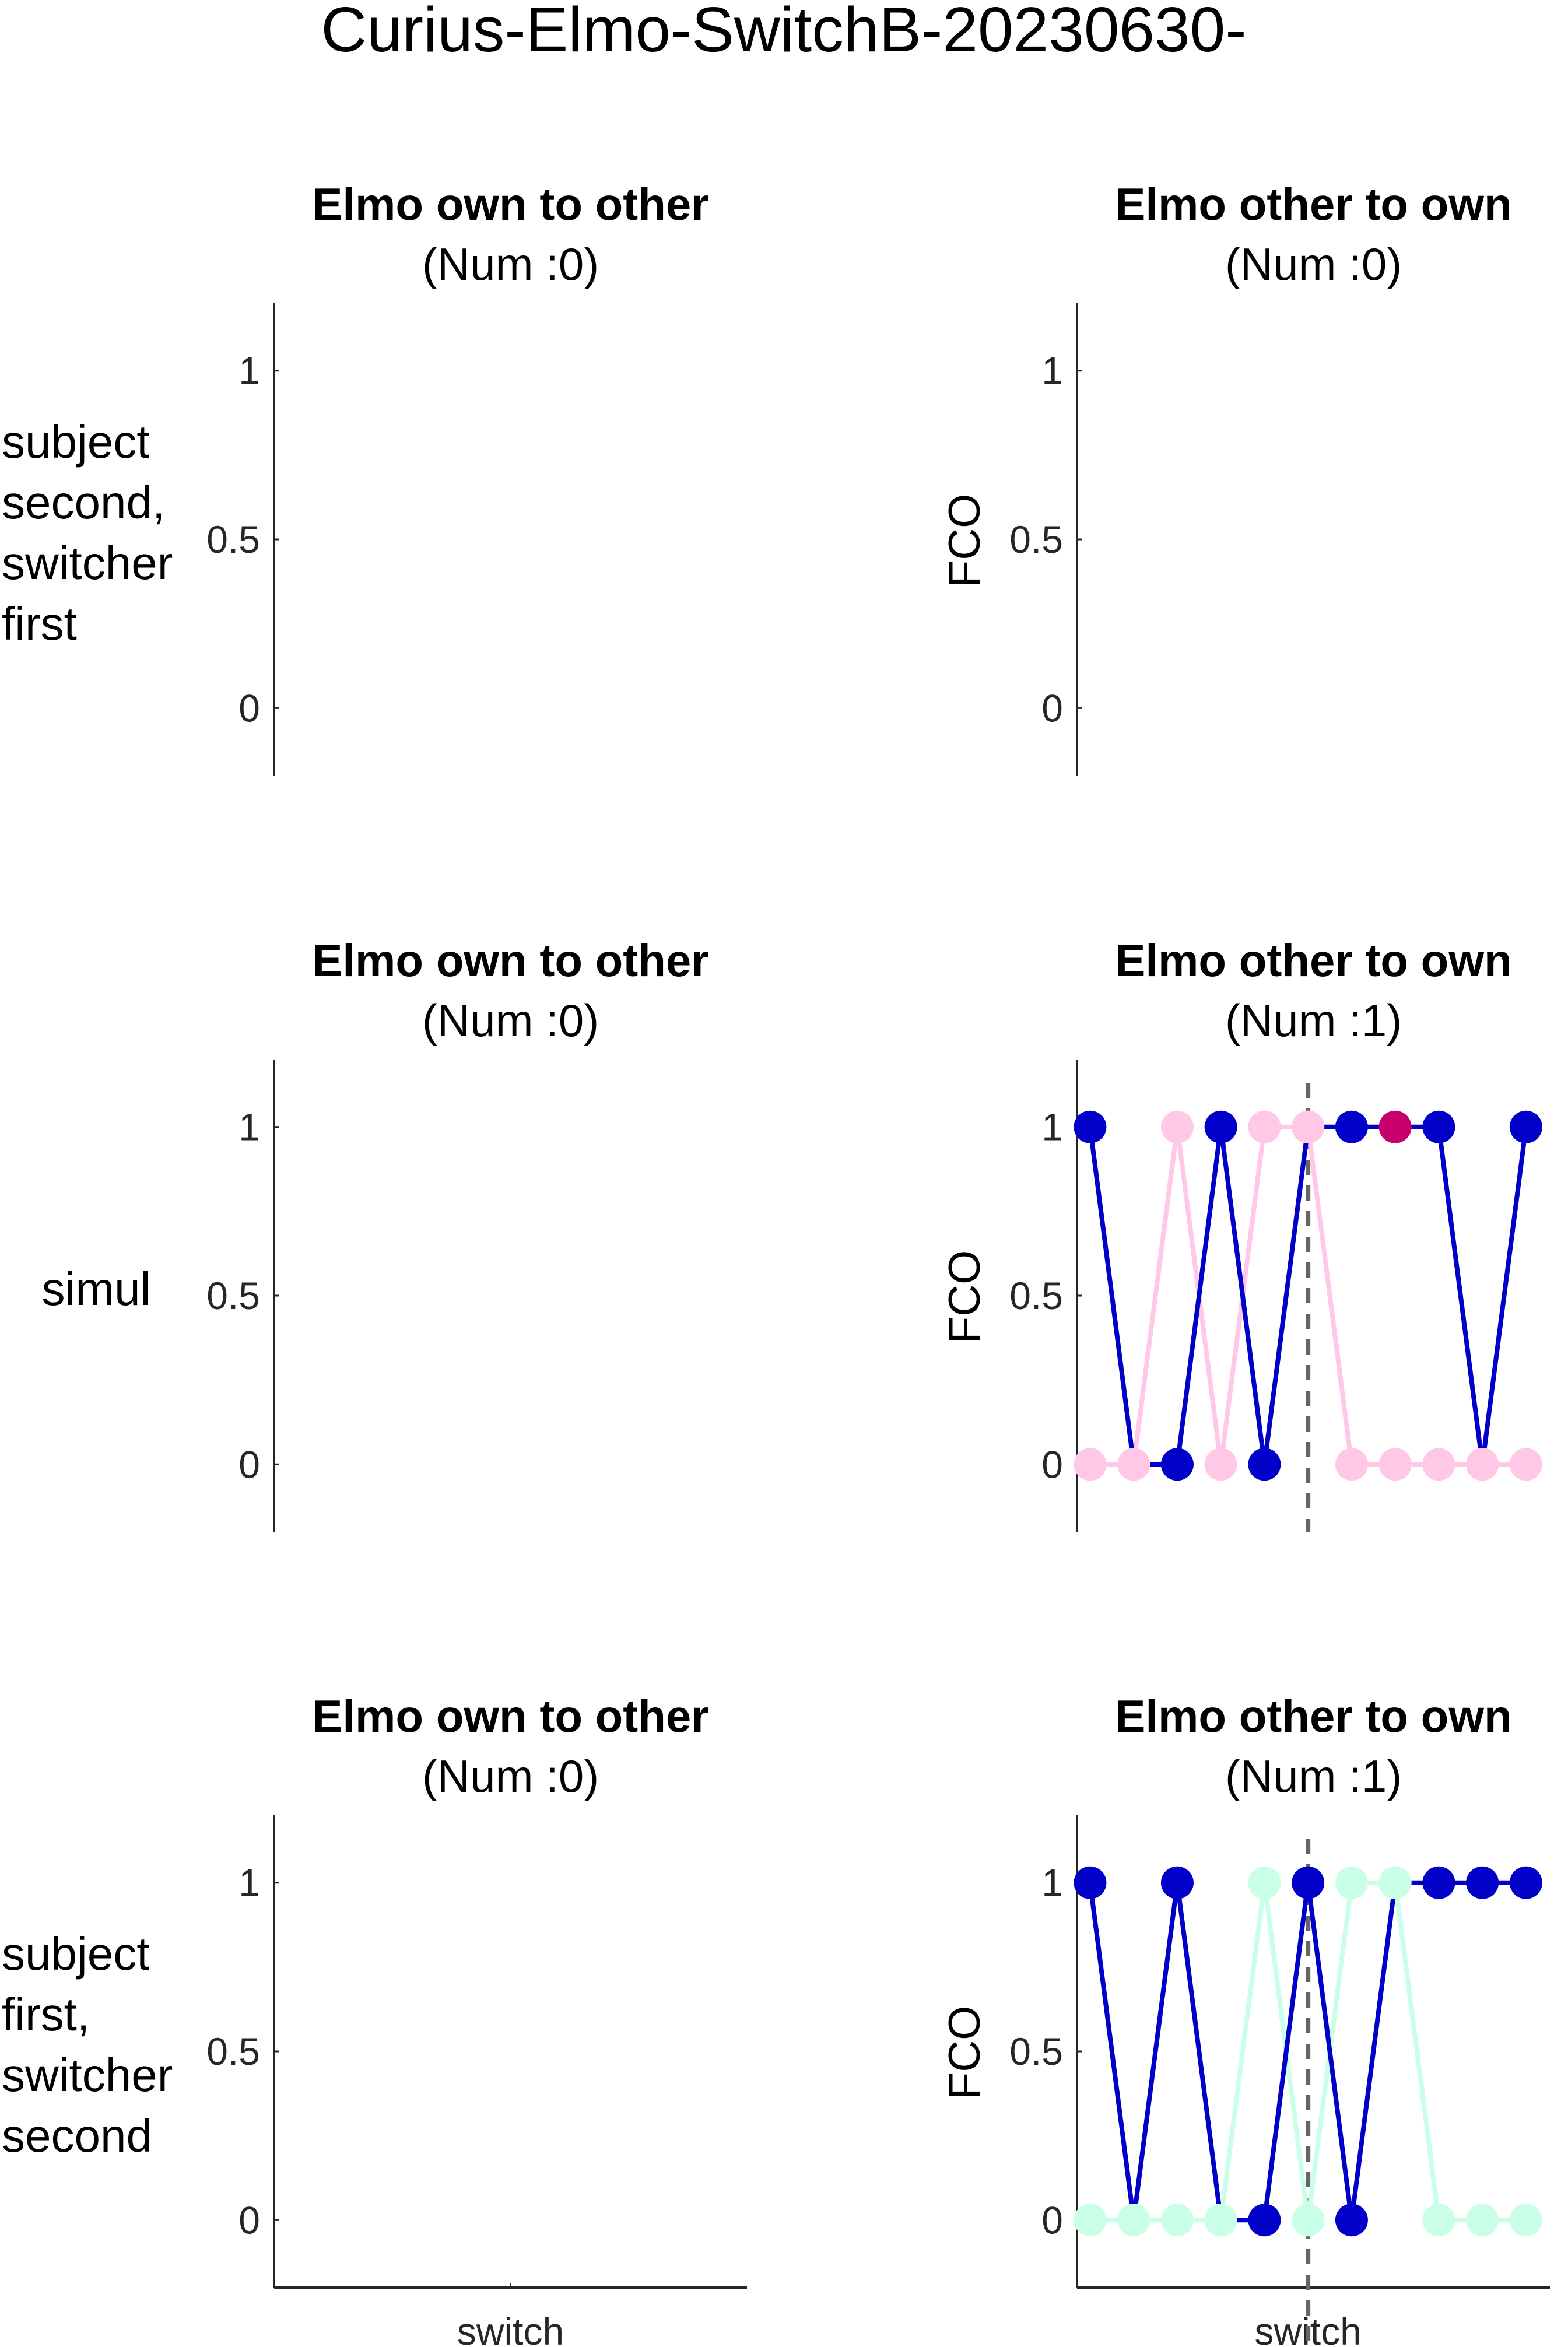 The image size is (1568, 2347). Describe the element at coordinates (84, 502) in the screenshot. I see `row-label-line: second,` at that location.